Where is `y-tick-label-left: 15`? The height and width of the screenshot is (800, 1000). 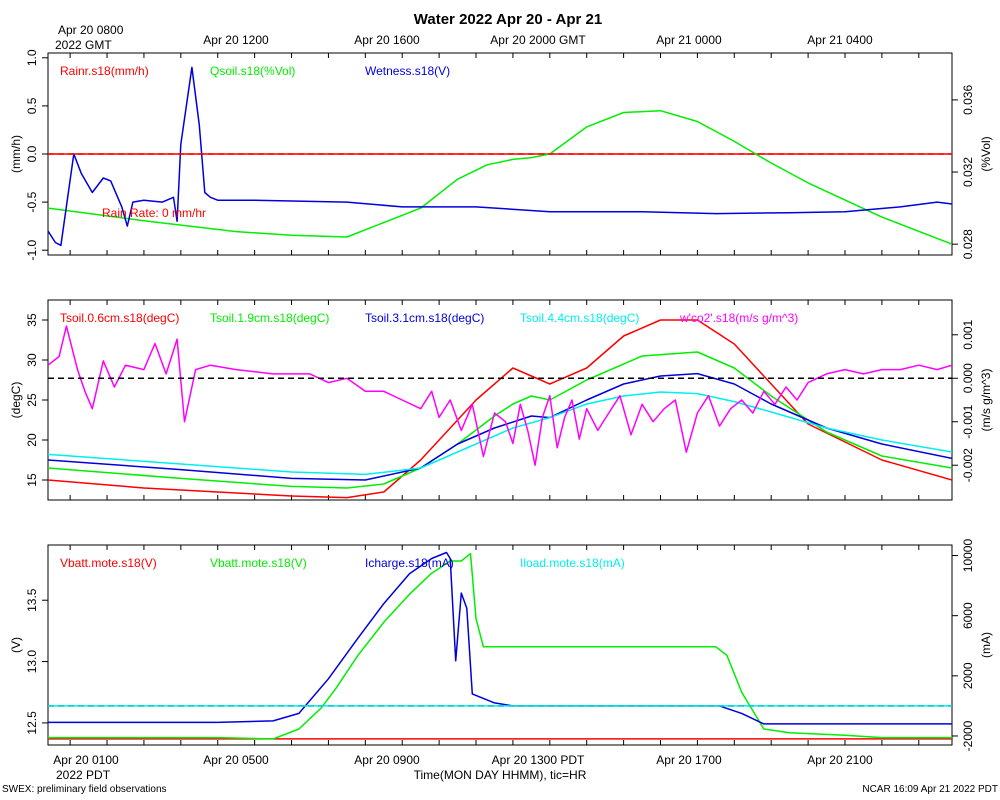
y-tick-label-left: 15 is located at coordinates (32, 480).